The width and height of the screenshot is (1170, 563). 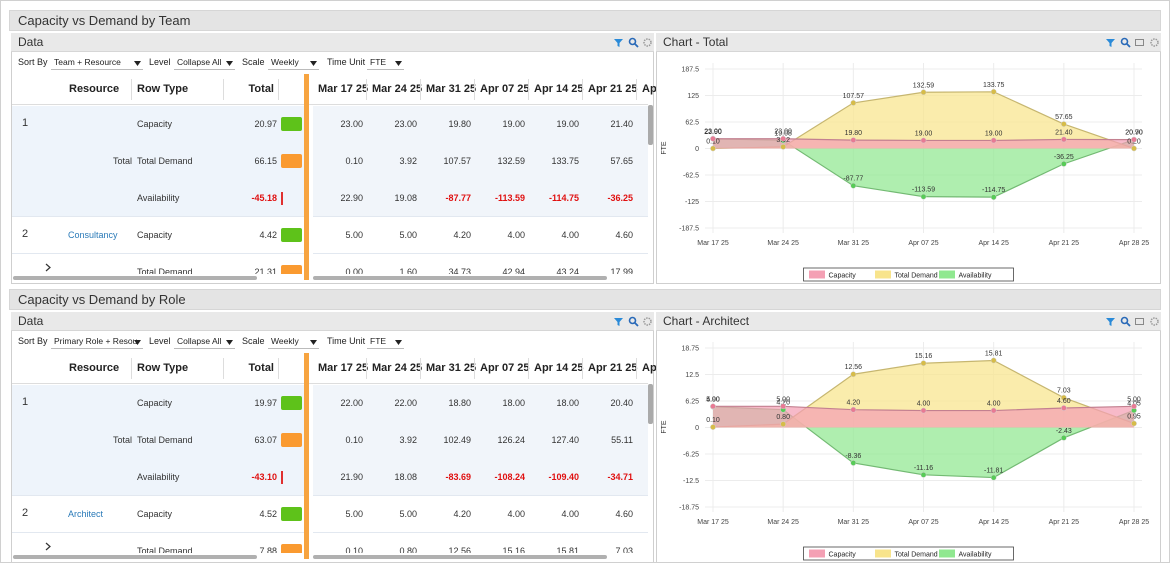 I want to click on data-label: -11.16, so click(x=923, y=468).